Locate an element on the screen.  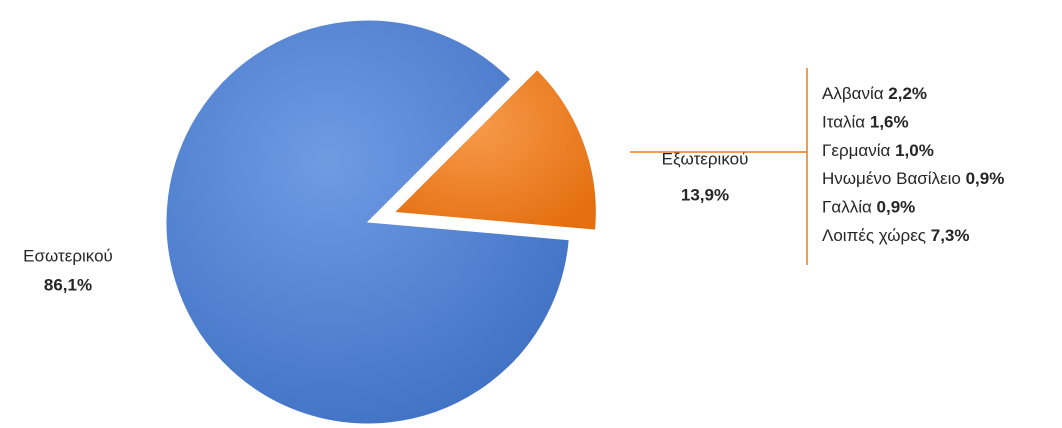
slice-label: Εξωτερικού is located at coordinates (705, 158).